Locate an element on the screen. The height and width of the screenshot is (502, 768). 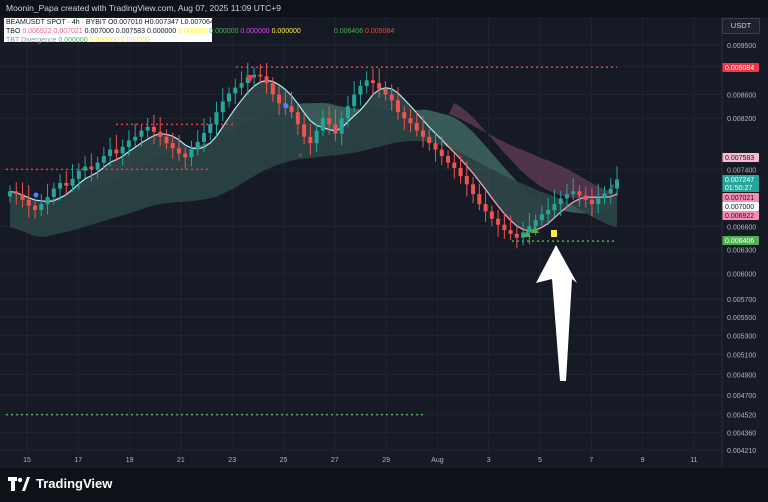
time-axis-label: 21 is located at coordinates (181, 460).